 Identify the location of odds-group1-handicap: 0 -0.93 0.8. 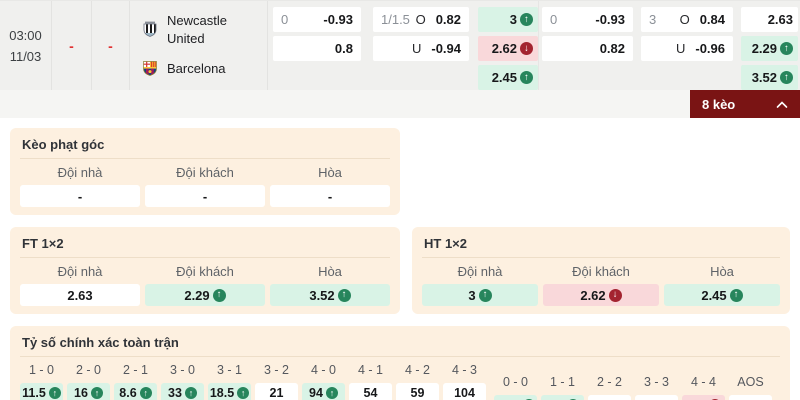
(317, 45).